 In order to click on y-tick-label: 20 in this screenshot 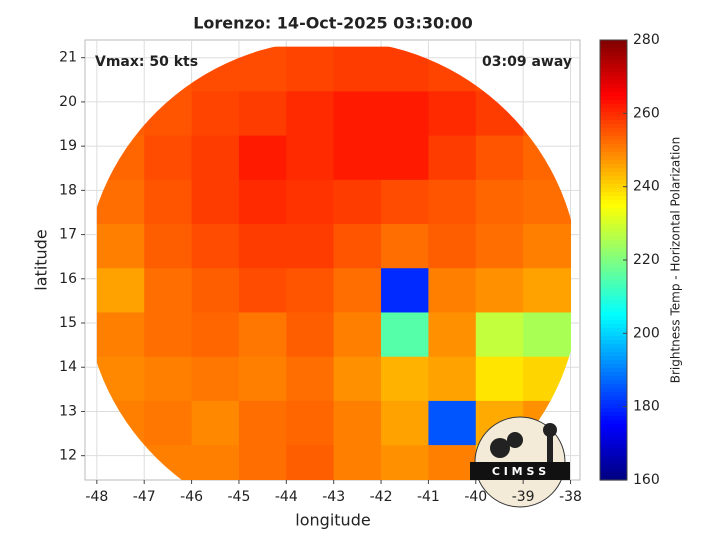, I will do `click(68, 102)`.